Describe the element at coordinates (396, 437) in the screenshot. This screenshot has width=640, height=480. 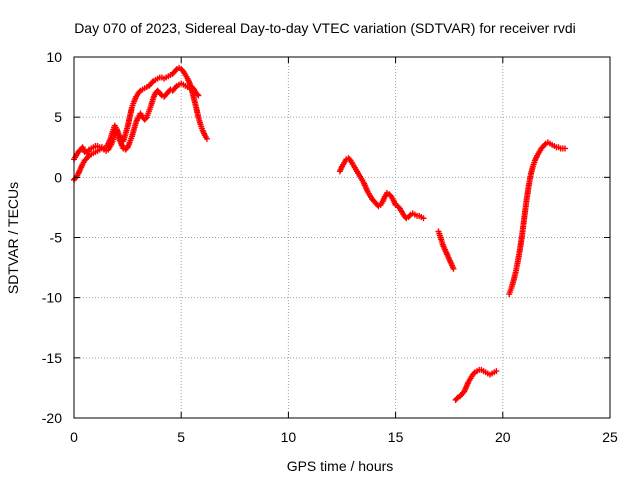
I see `x-tick-label: 15` at that location.